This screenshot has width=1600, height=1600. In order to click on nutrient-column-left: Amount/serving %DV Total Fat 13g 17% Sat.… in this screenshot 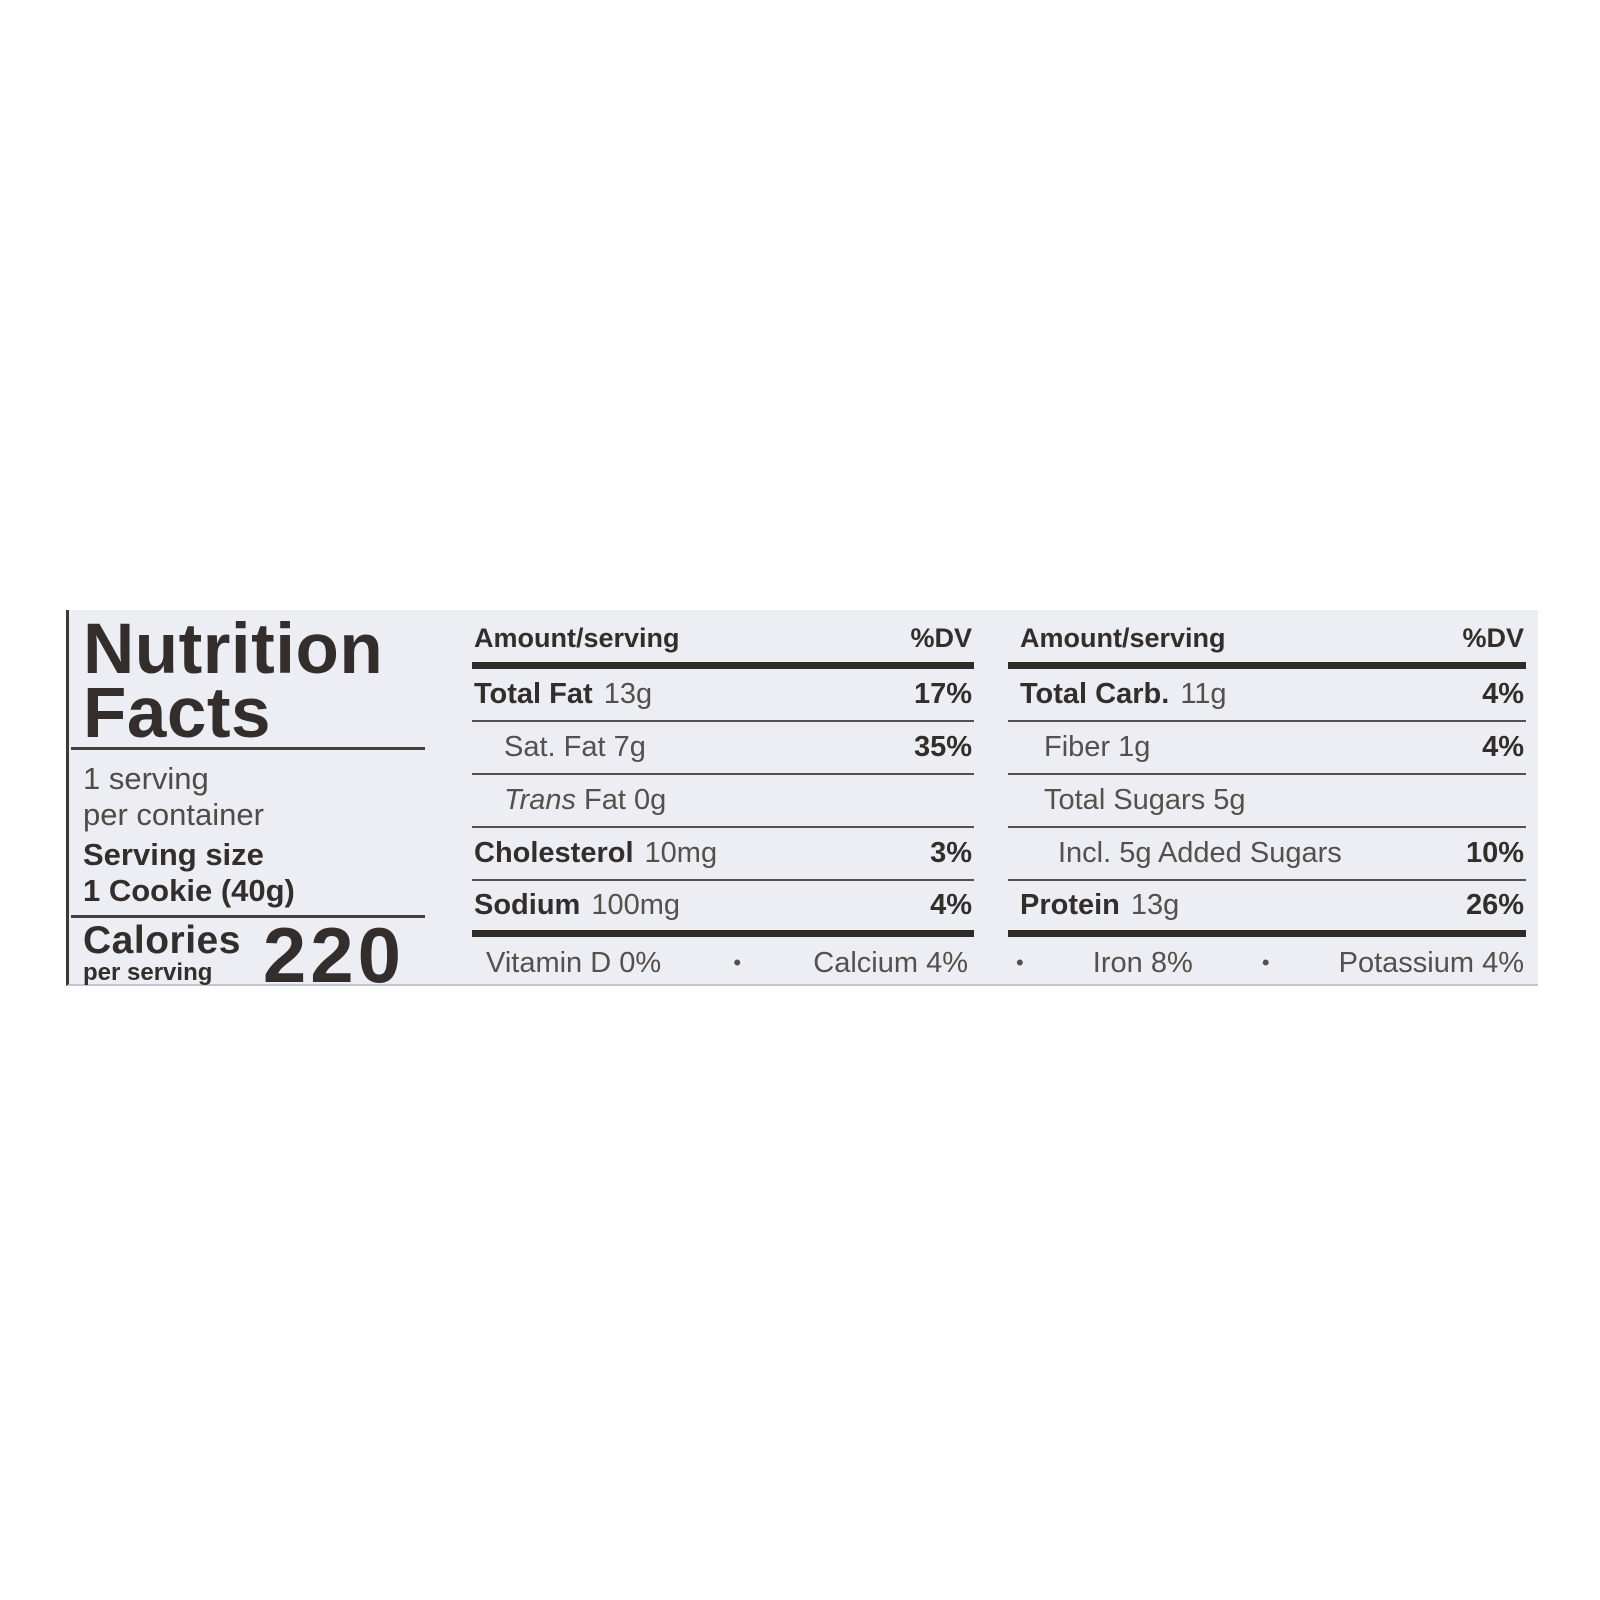, I will do `click(723, 805)`.